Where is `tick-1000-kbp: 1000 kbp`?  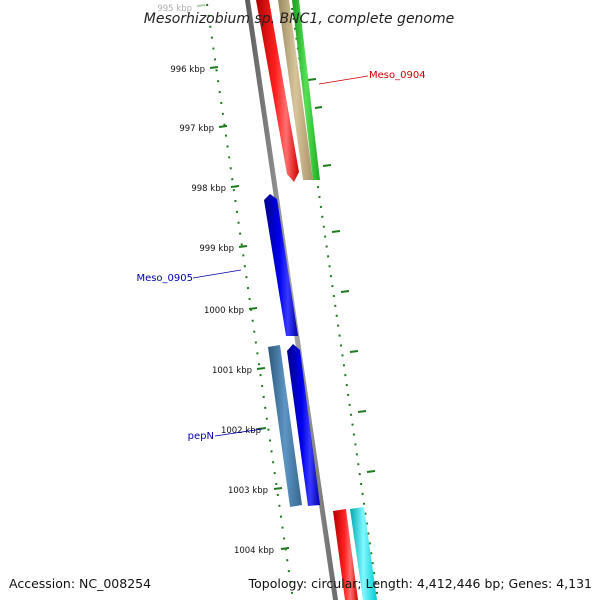
tick-1000-kbp: 1000 kbp is located at coordinates (231, 311).